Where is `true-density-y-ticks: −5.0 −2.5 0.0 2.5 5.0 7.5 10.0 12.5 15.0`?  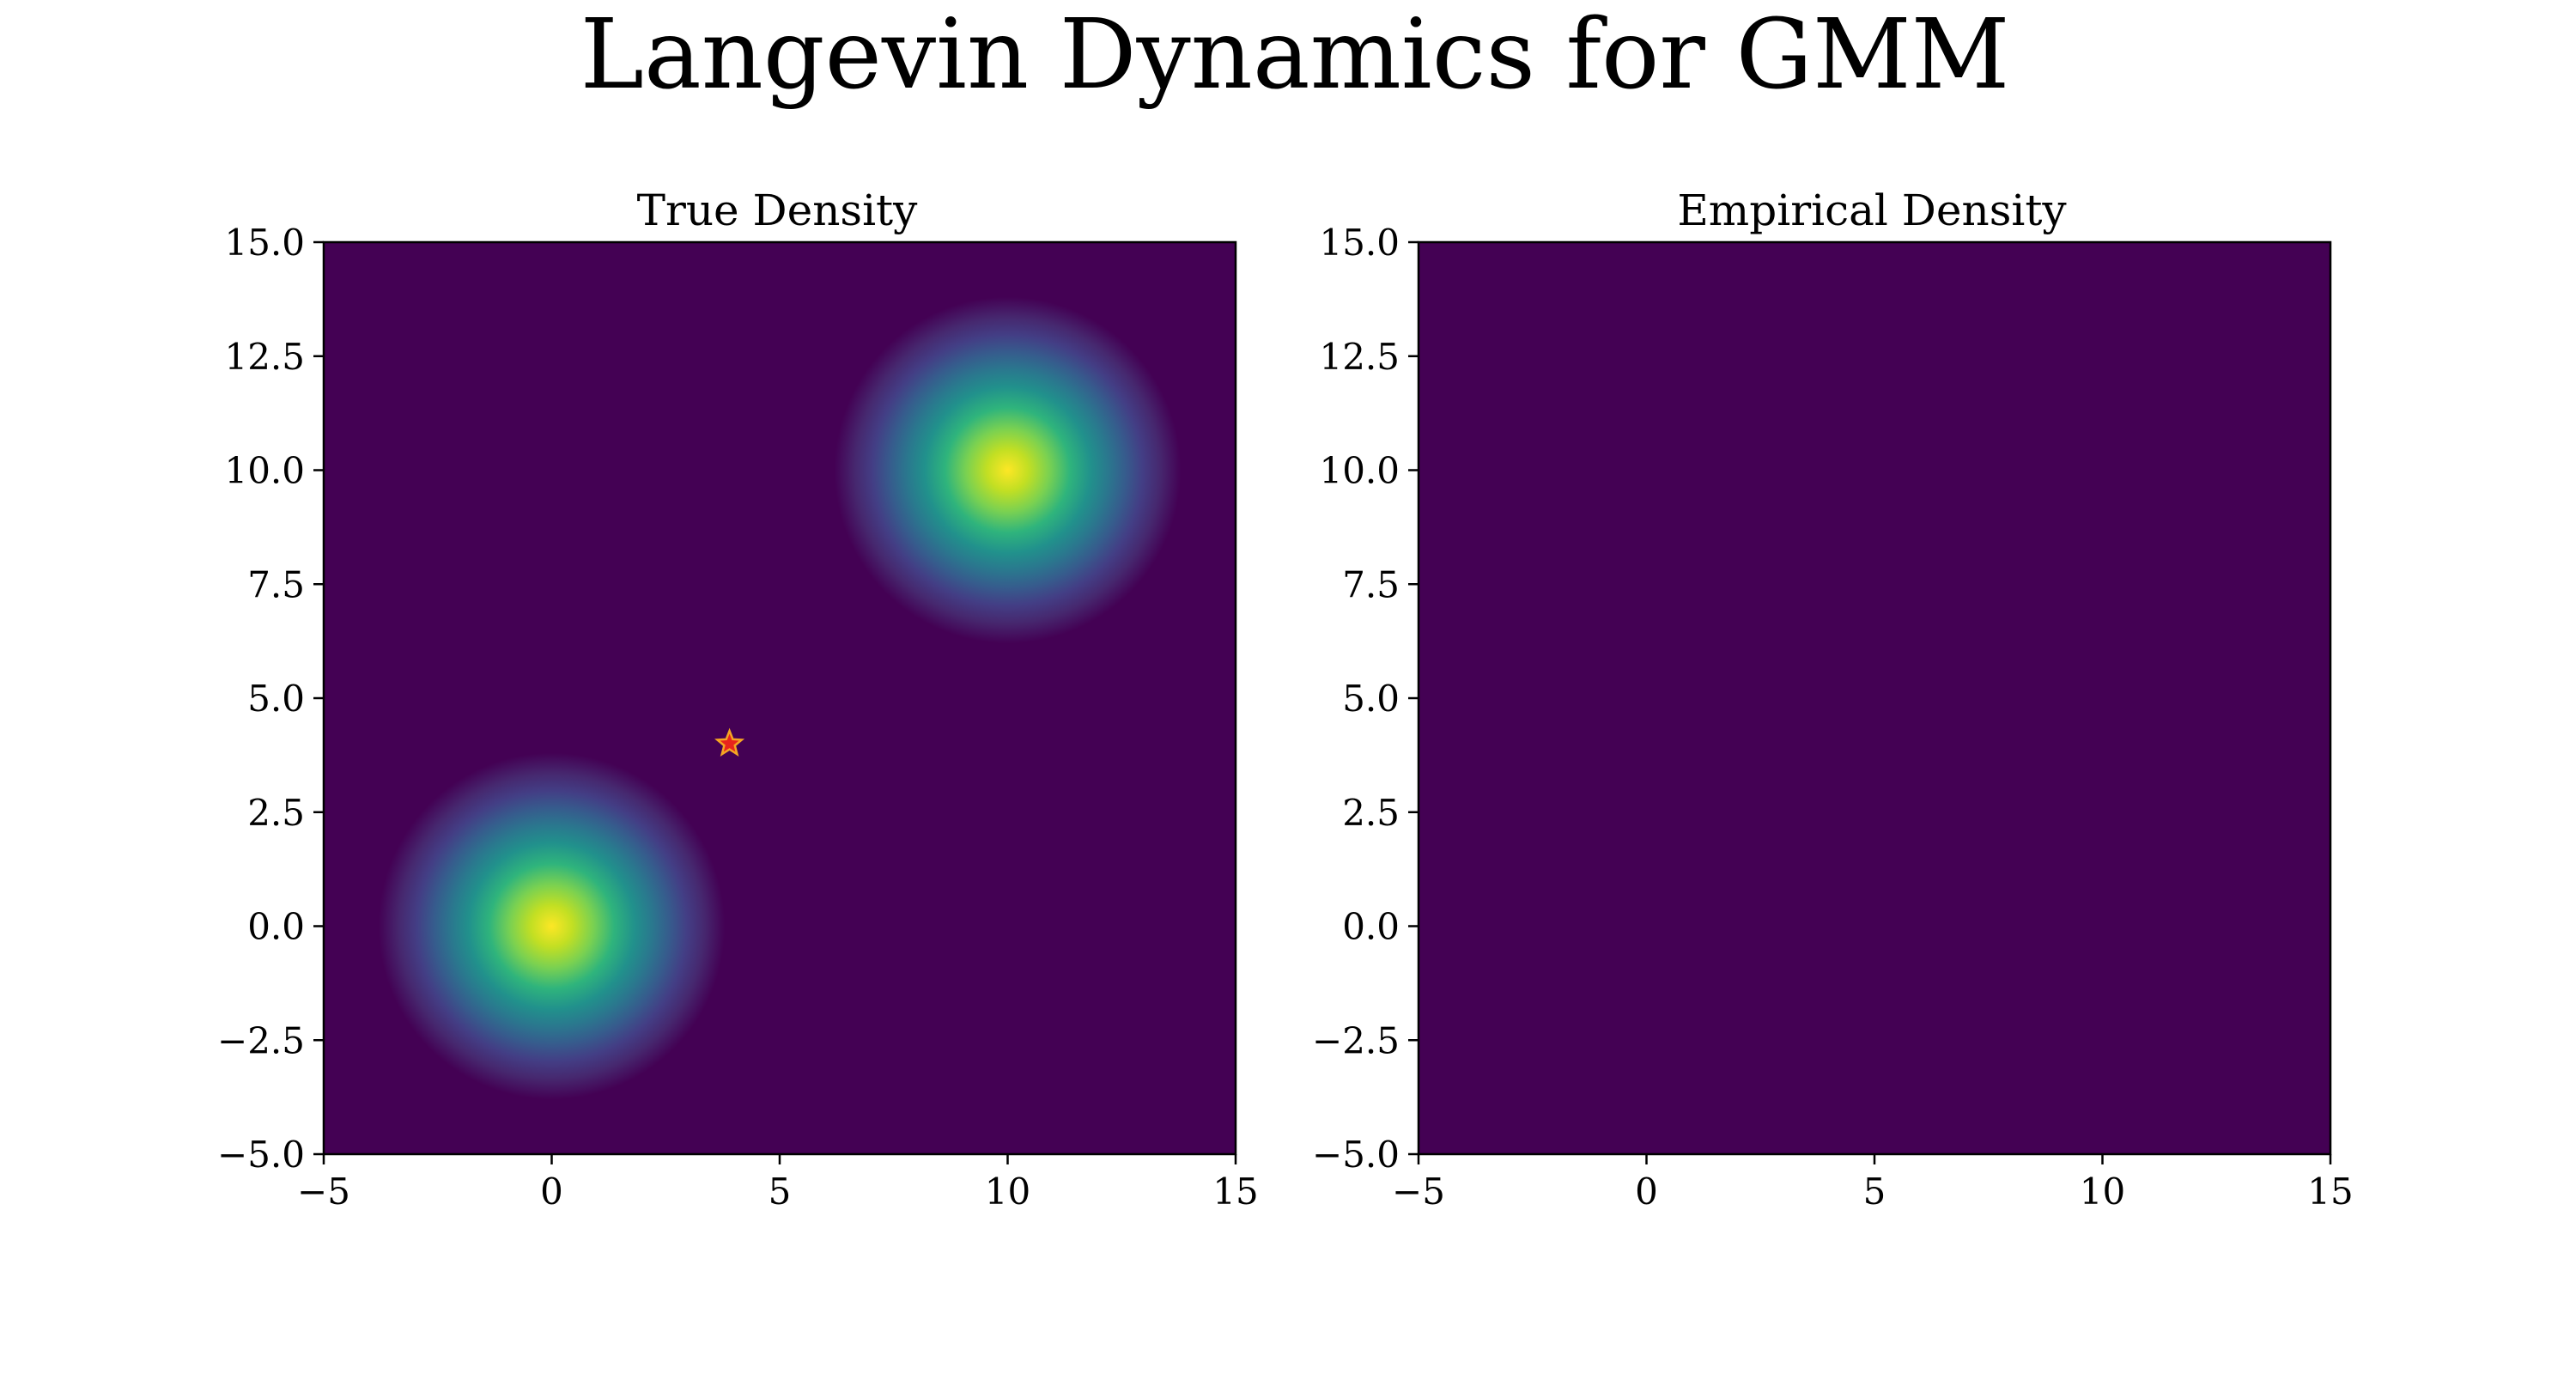 true-density-y-ticks: −5.0 −2.5 0.0 2.5 5.0 7.5 10.0 12.5 15.0 is located at coordinates (270, 699).